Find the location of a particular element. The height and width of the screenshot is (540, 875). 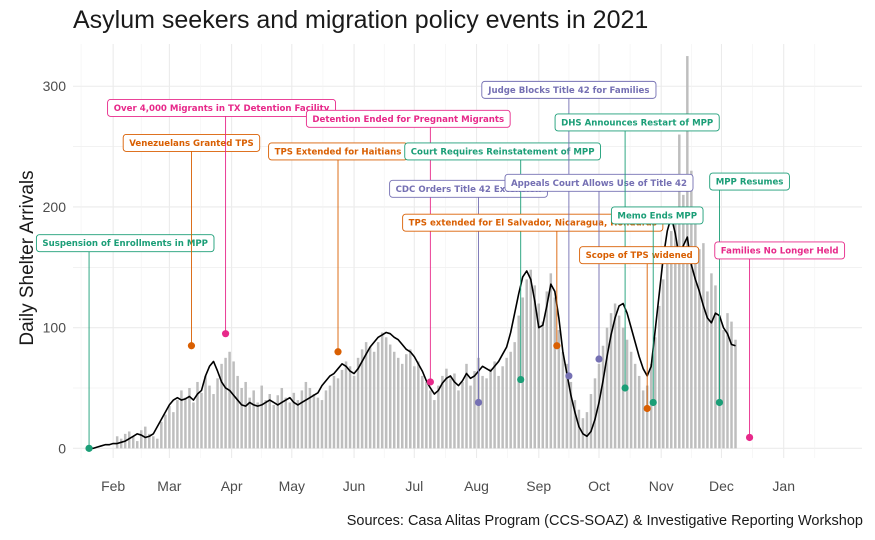

event-annotation: DHS Announces Restart of MPP is located at coordinates (637, 252).